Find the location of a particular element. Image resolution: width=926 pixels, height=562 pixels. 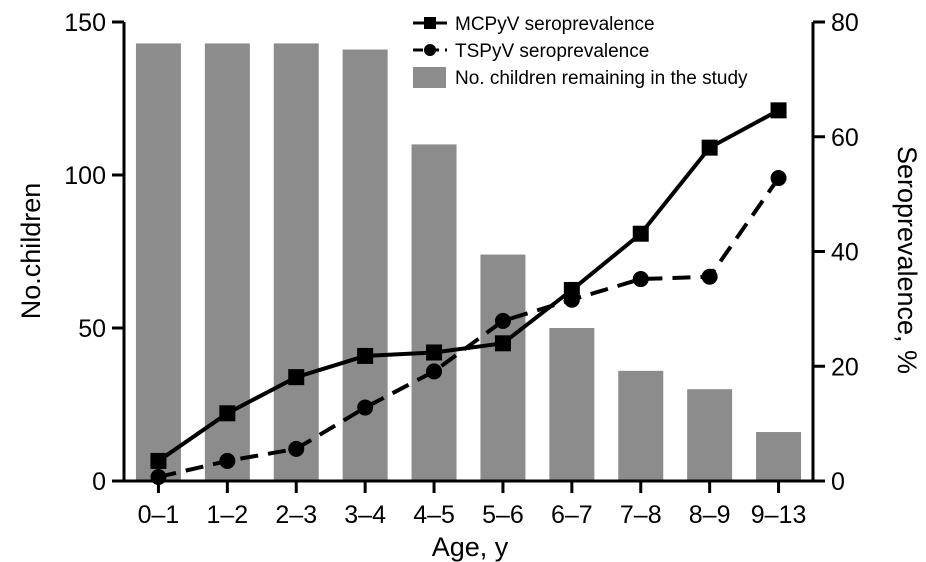

legend-label-children: No. children remaining in the study is located at coordinates (601, 78).